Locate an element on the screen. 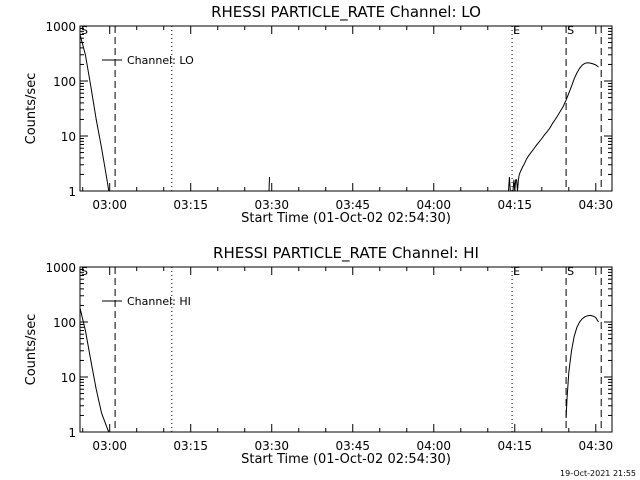  chart-title: RHESSI PARTICLE_RATE Channel: LO is located at coordinates (346, 12).